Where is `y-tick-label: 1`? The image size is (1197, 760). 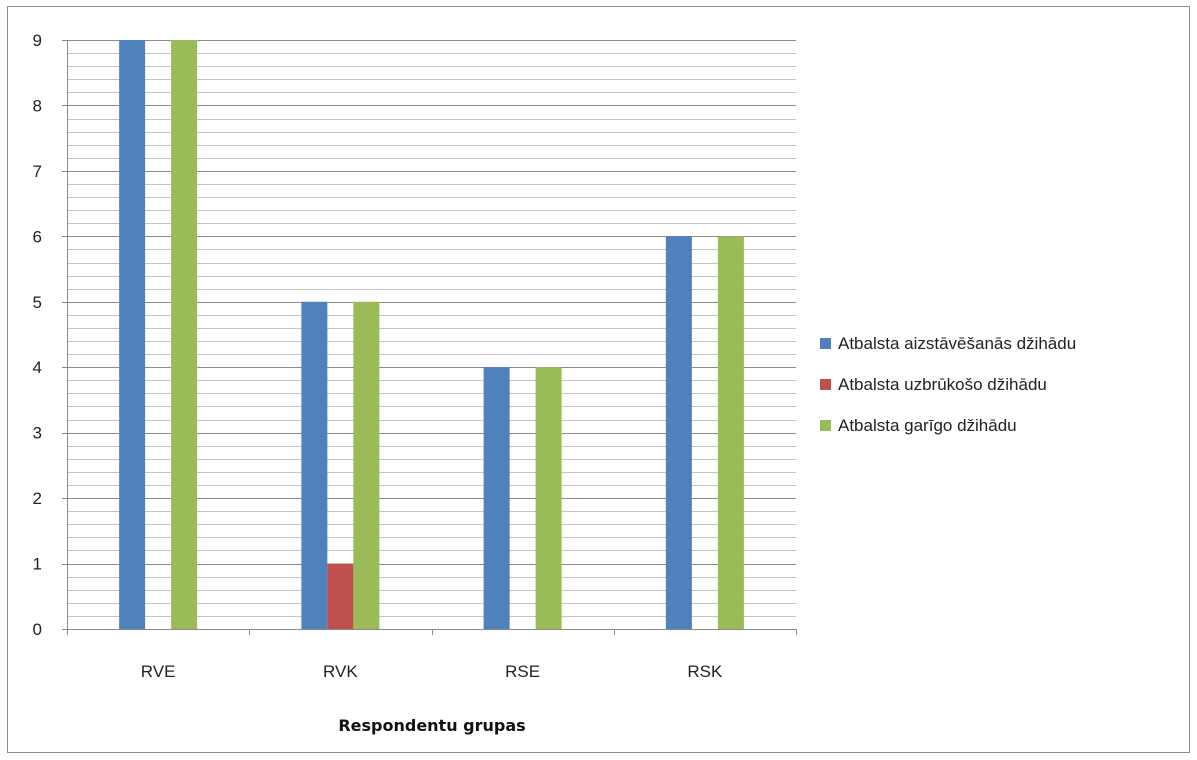
y-tick-label: 1 is located at coordinates (37, 564).